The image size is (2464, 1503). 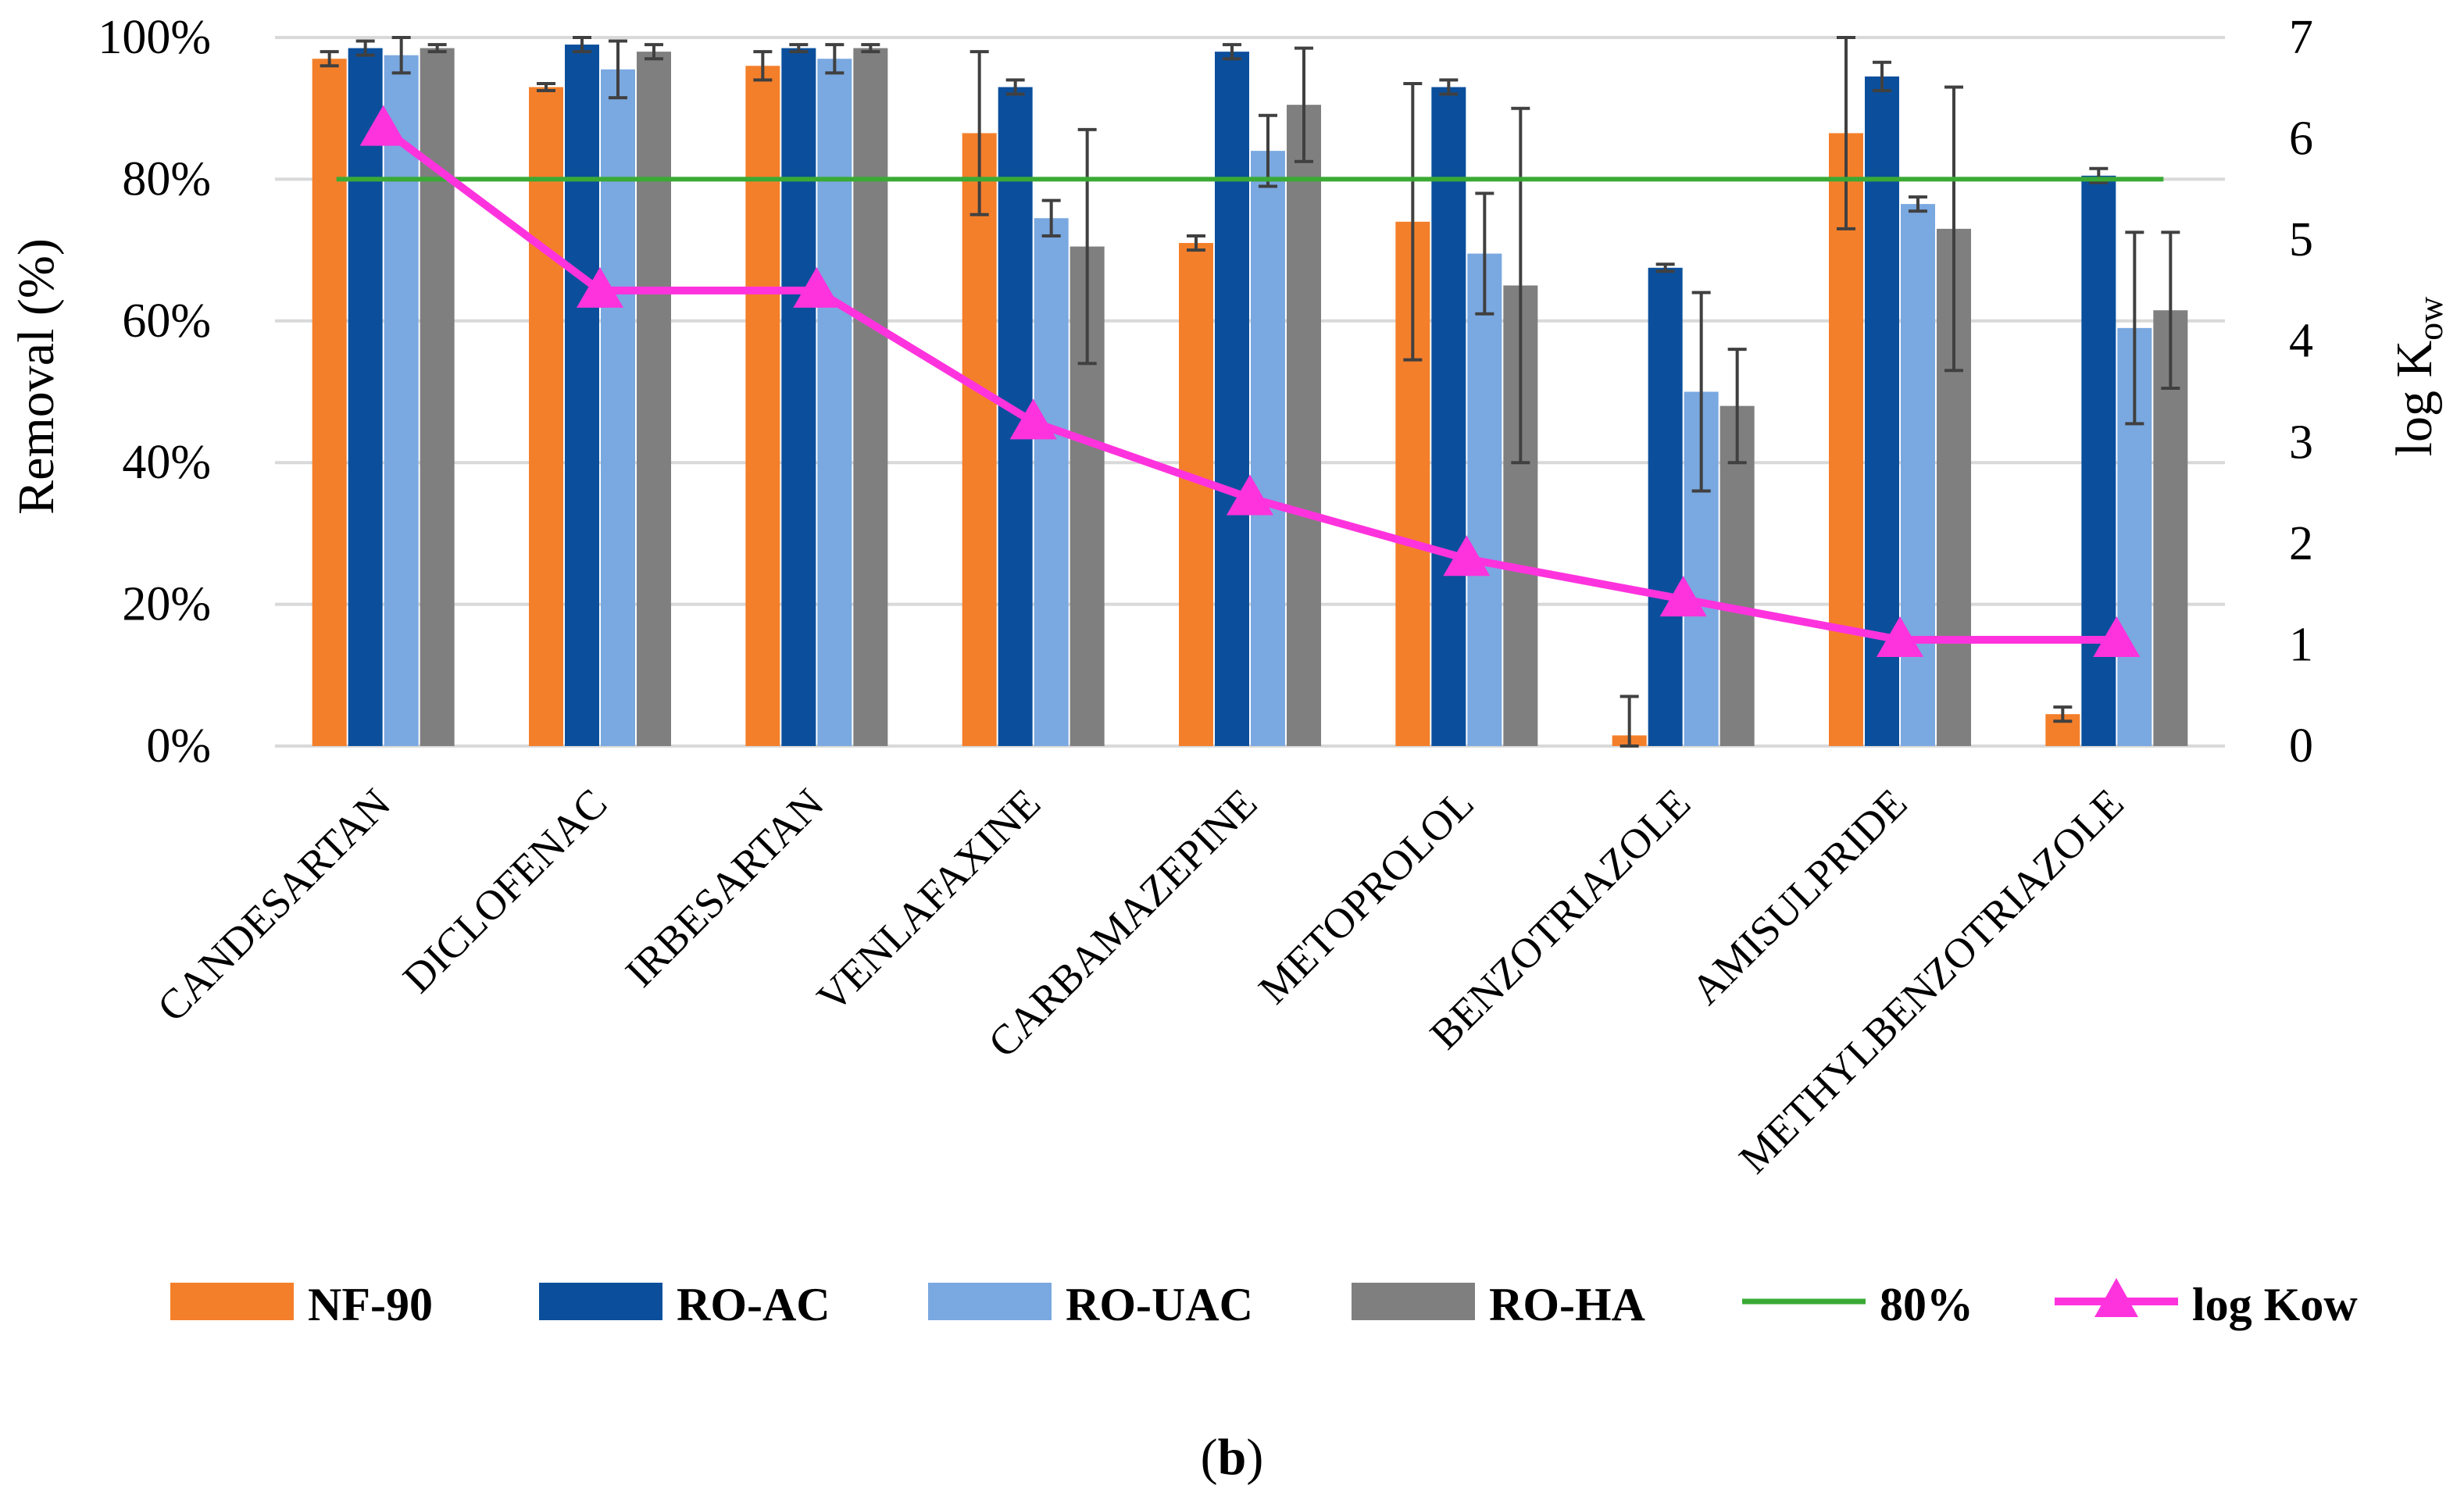 I want to click on panel-caption-letter: b, so click(x=1232, y=1457).